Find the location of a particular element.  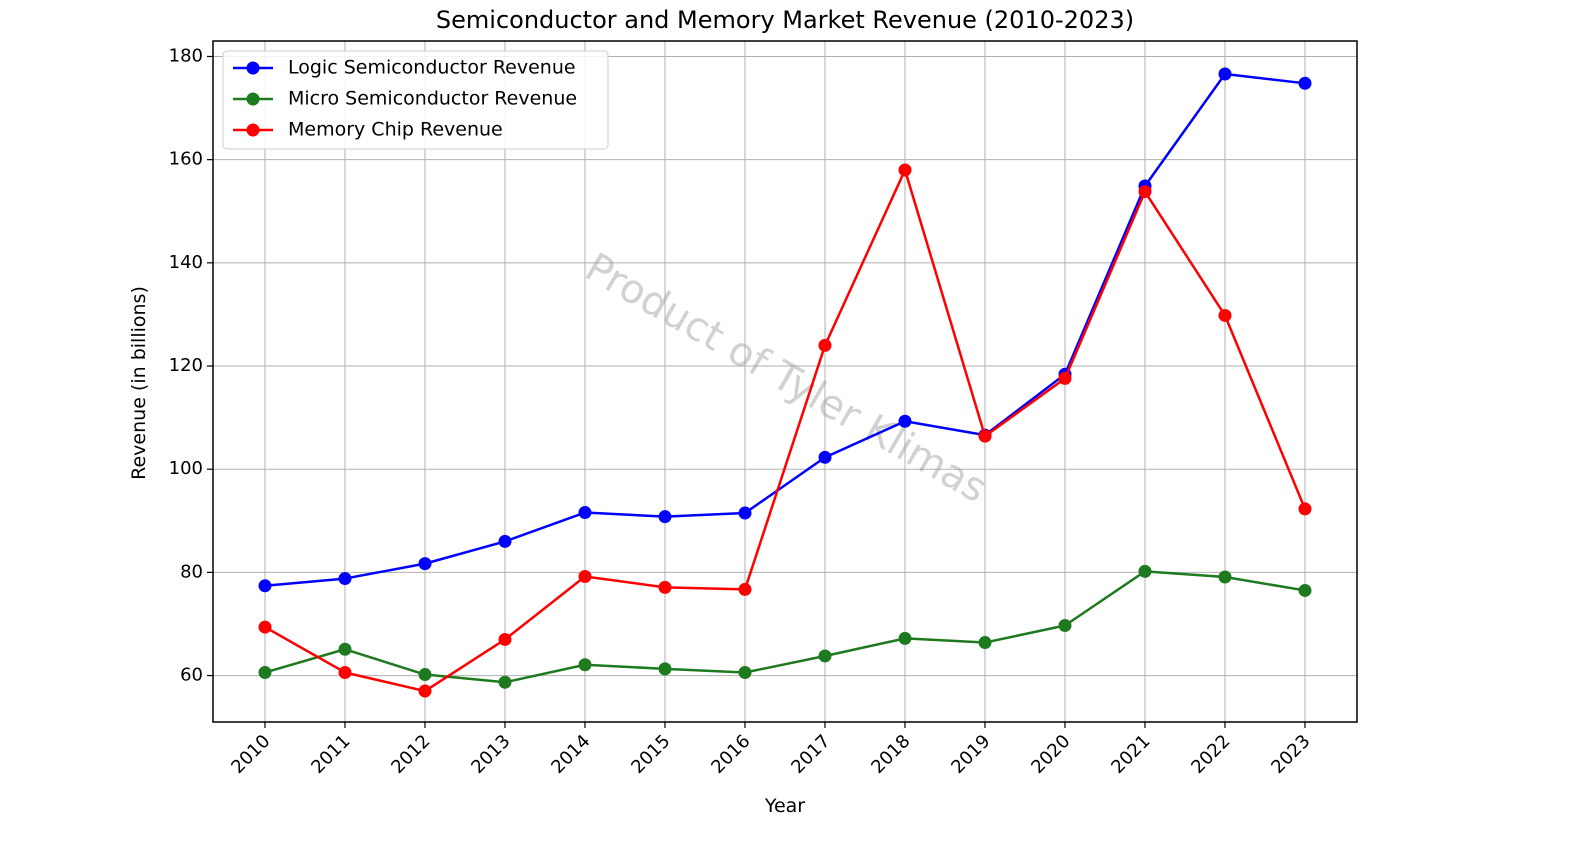

legend-box is located at coordinates (415, 100).